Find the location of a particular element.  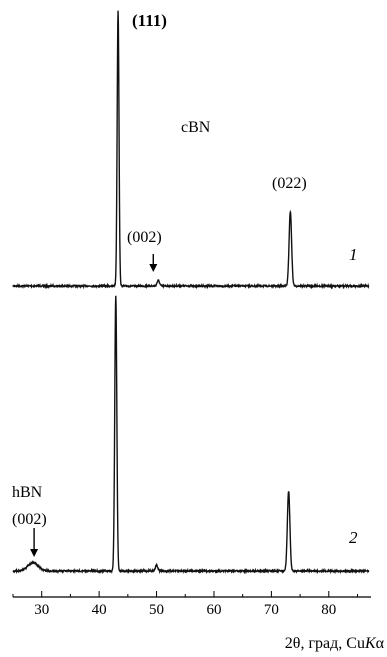

x-tick-label: 60 is located at coordinates (213, 610).